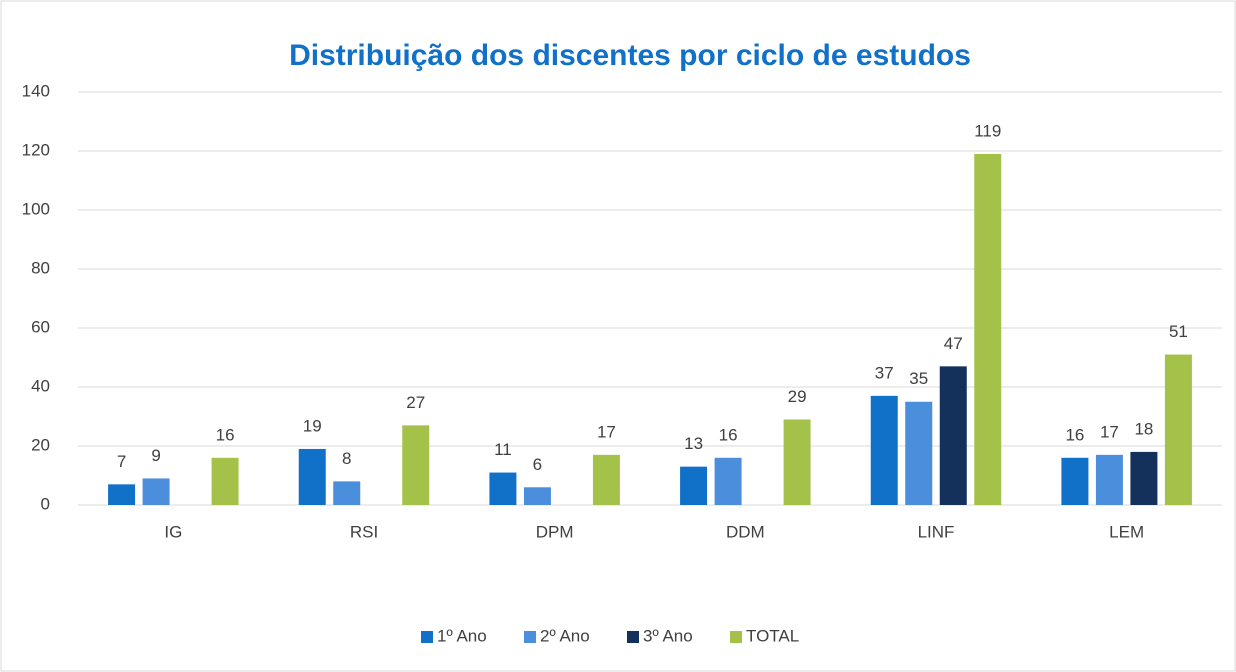  Describe the element at coordinates (693, 443) in the screenshot. I see `data-label: 13` at that location.